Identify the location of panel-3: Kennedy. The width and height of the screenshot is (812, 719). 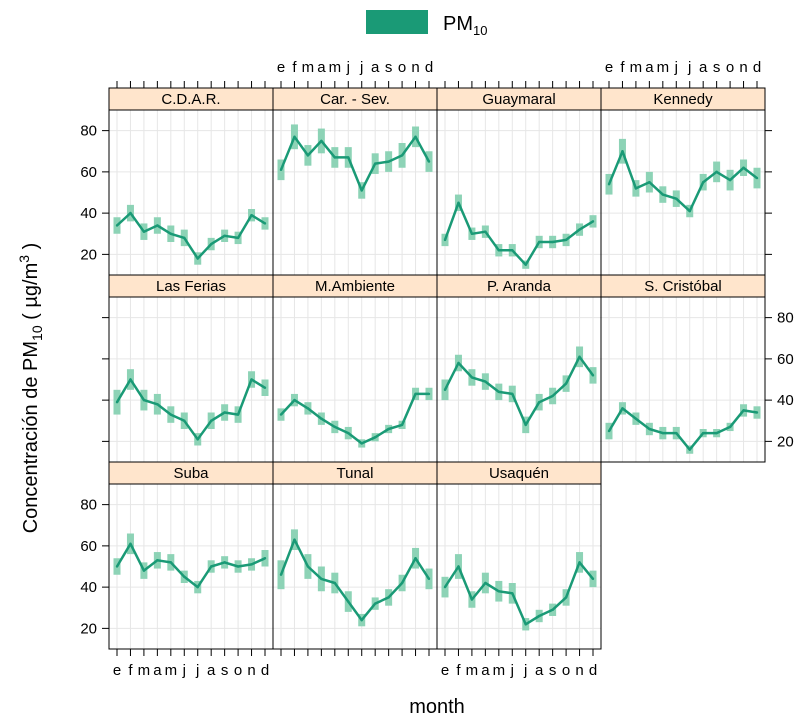
(683, 181).